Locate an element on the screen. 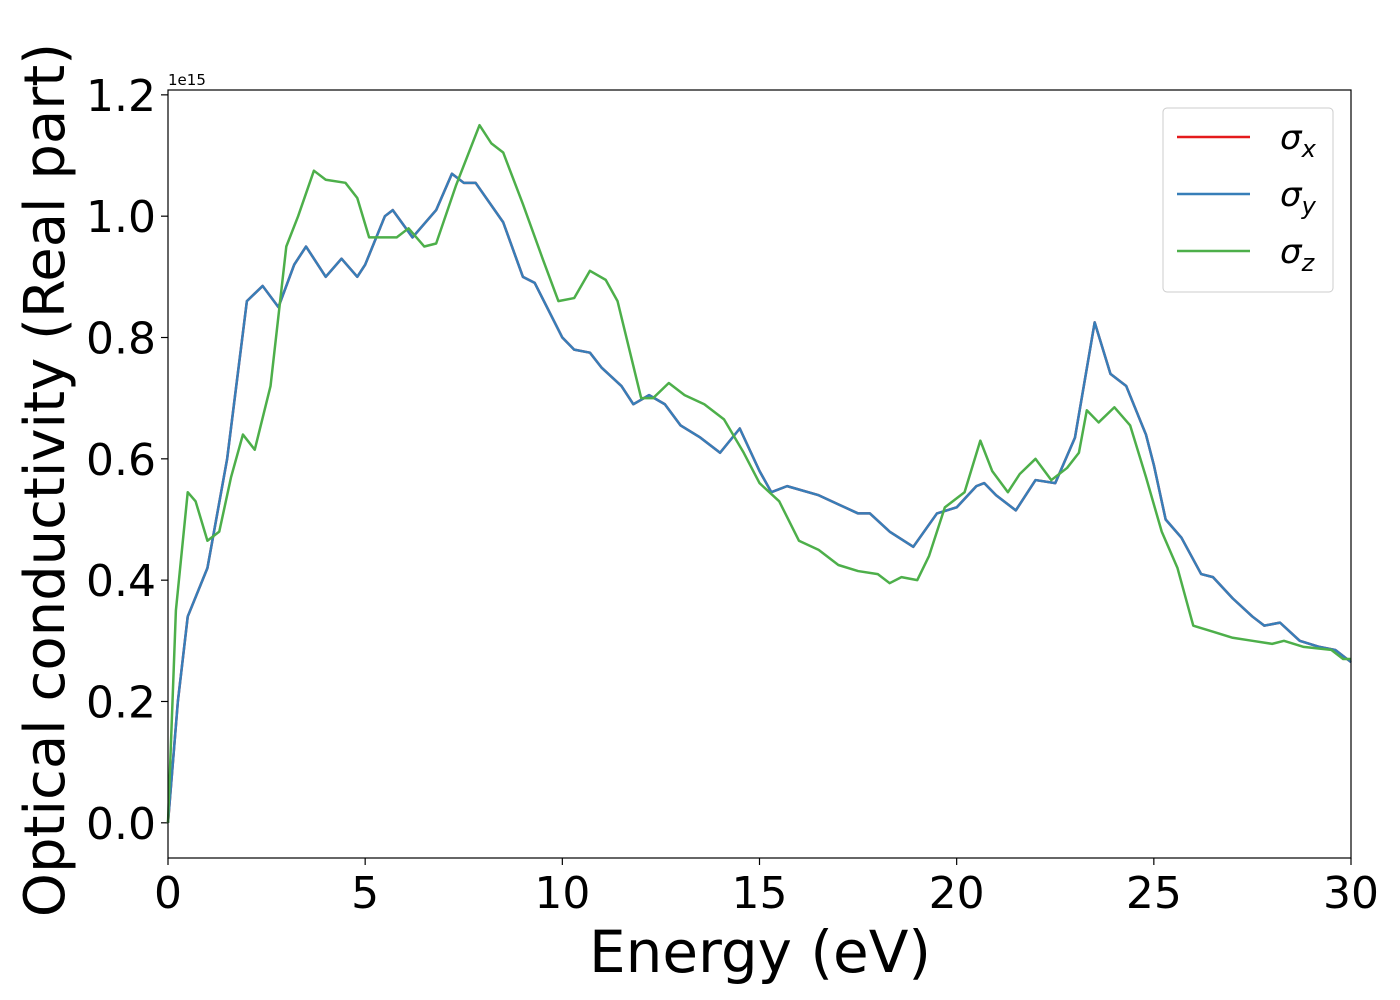  x-tick-label: 0 is located at coordinates (168, 893).